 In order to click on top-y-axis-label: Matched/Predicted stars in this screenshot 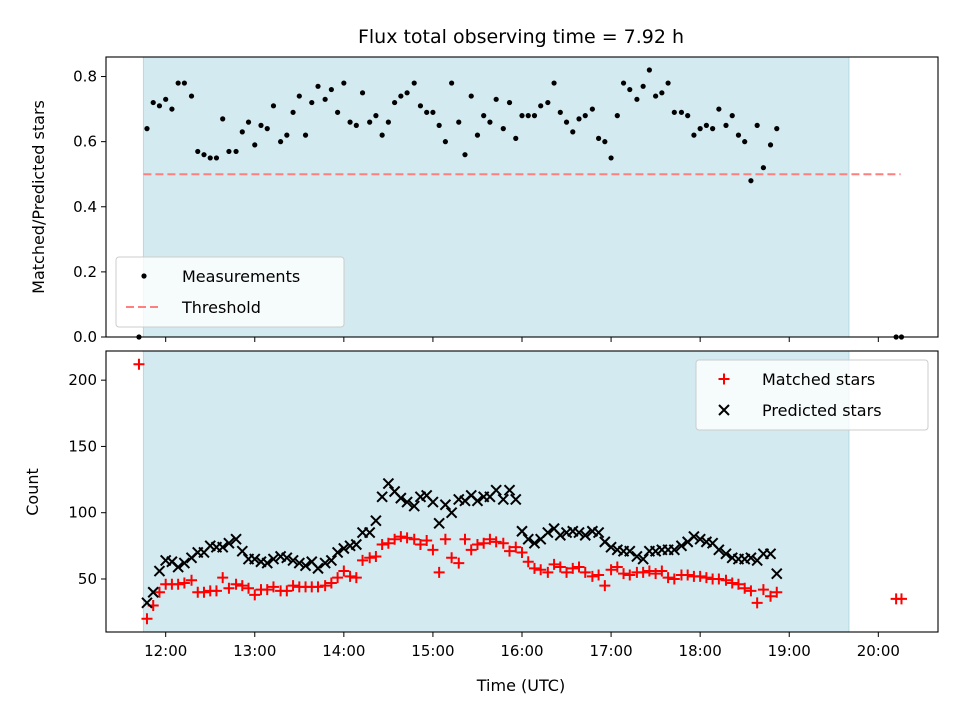, I will do `click(38, 197)`.